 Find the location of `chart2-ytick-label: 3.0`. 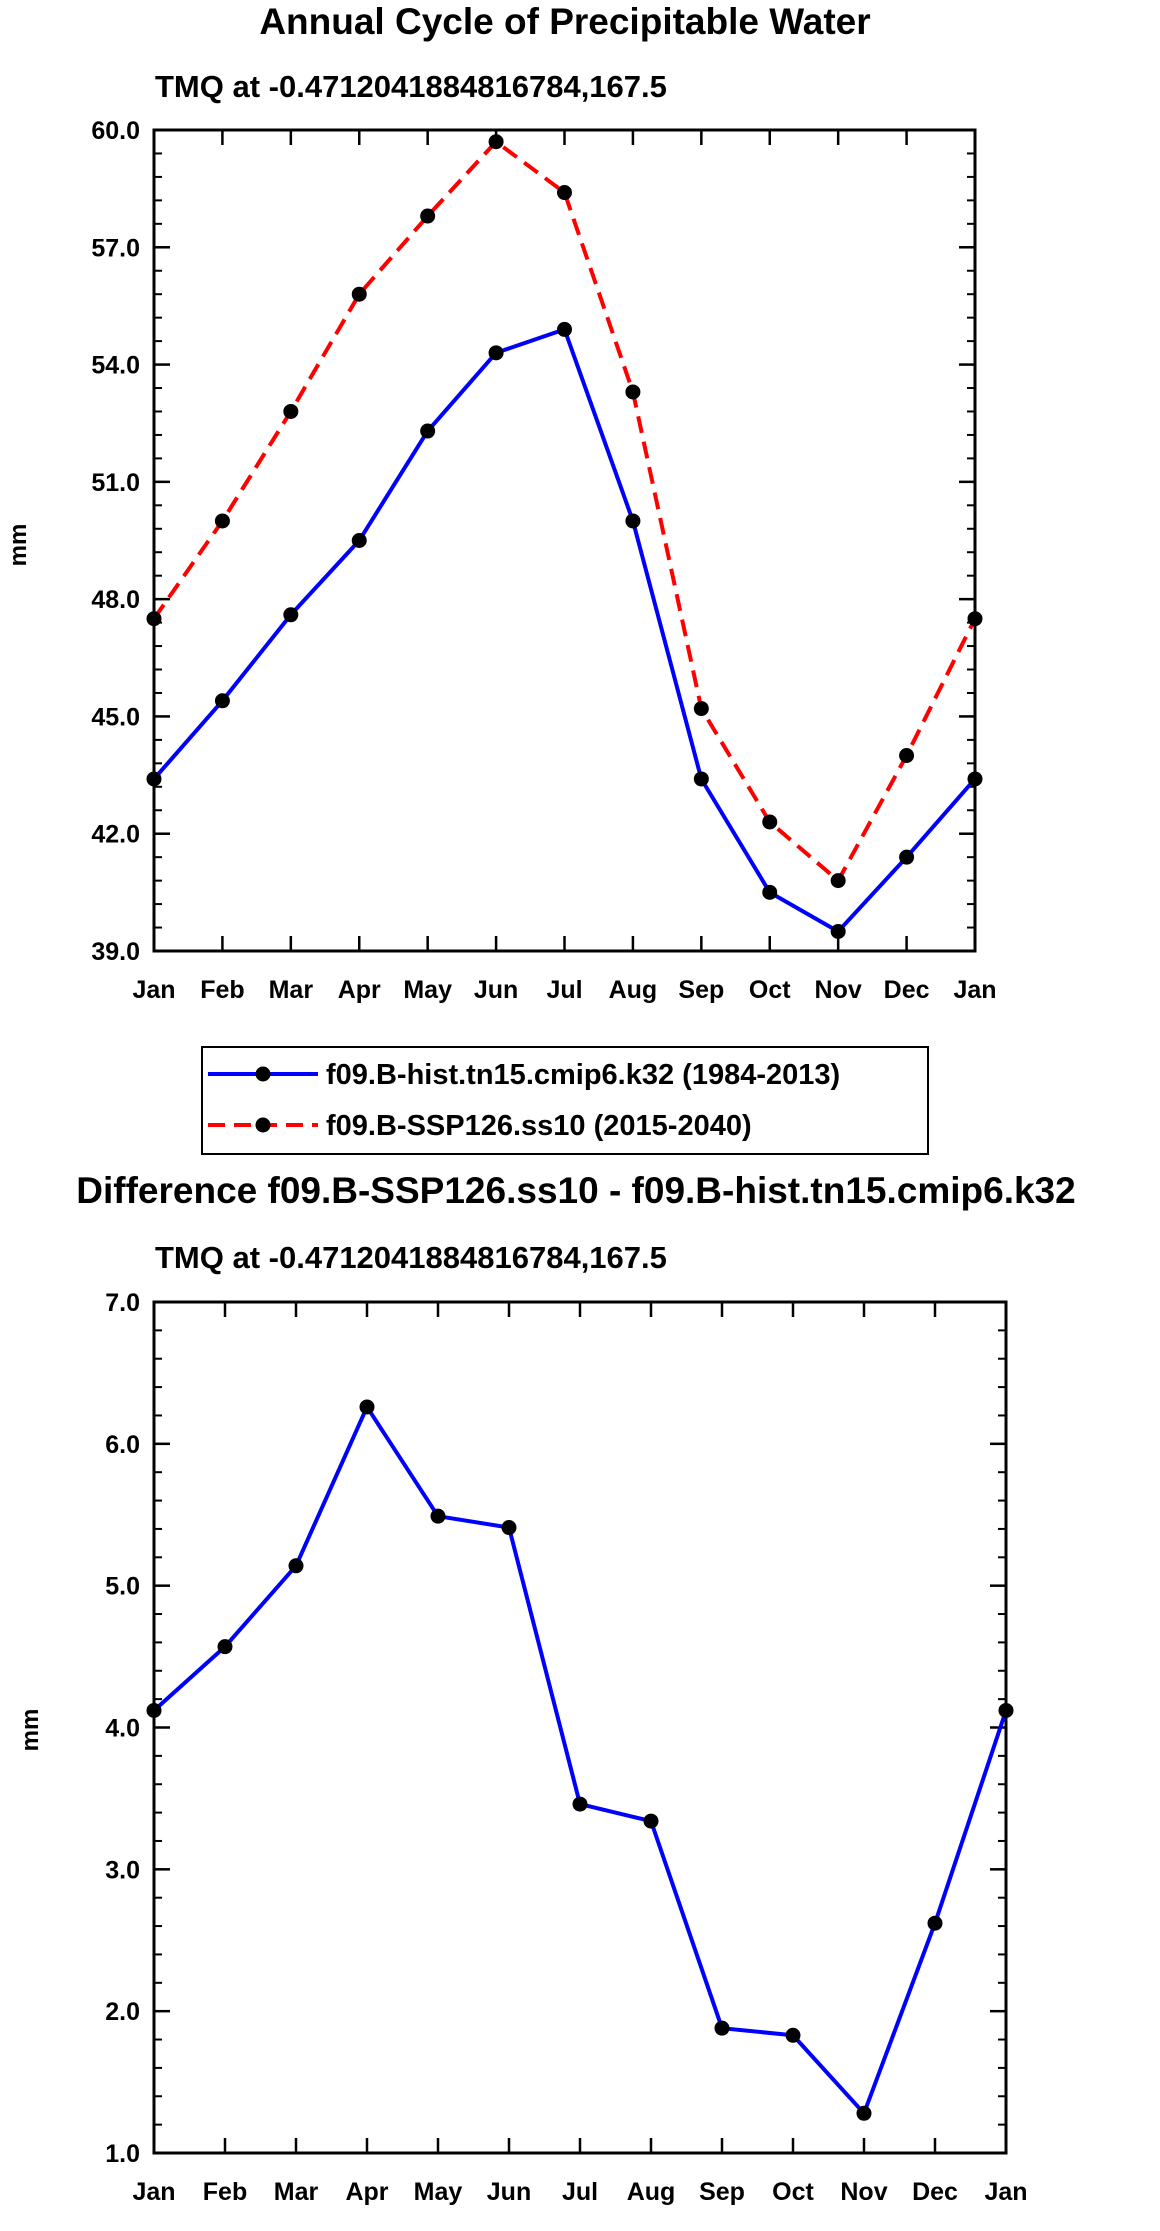

chart2-ytick-label: 3.0 is located at coordinates (122, 1870).